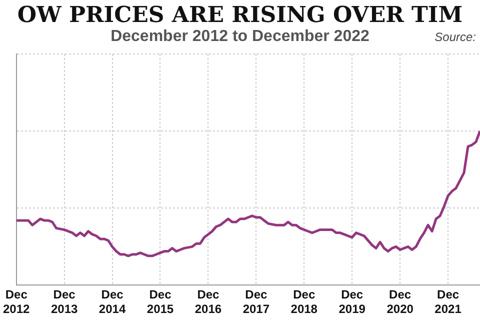  I want to click on x-tick-label: Dec 2020, so click(400, 302).